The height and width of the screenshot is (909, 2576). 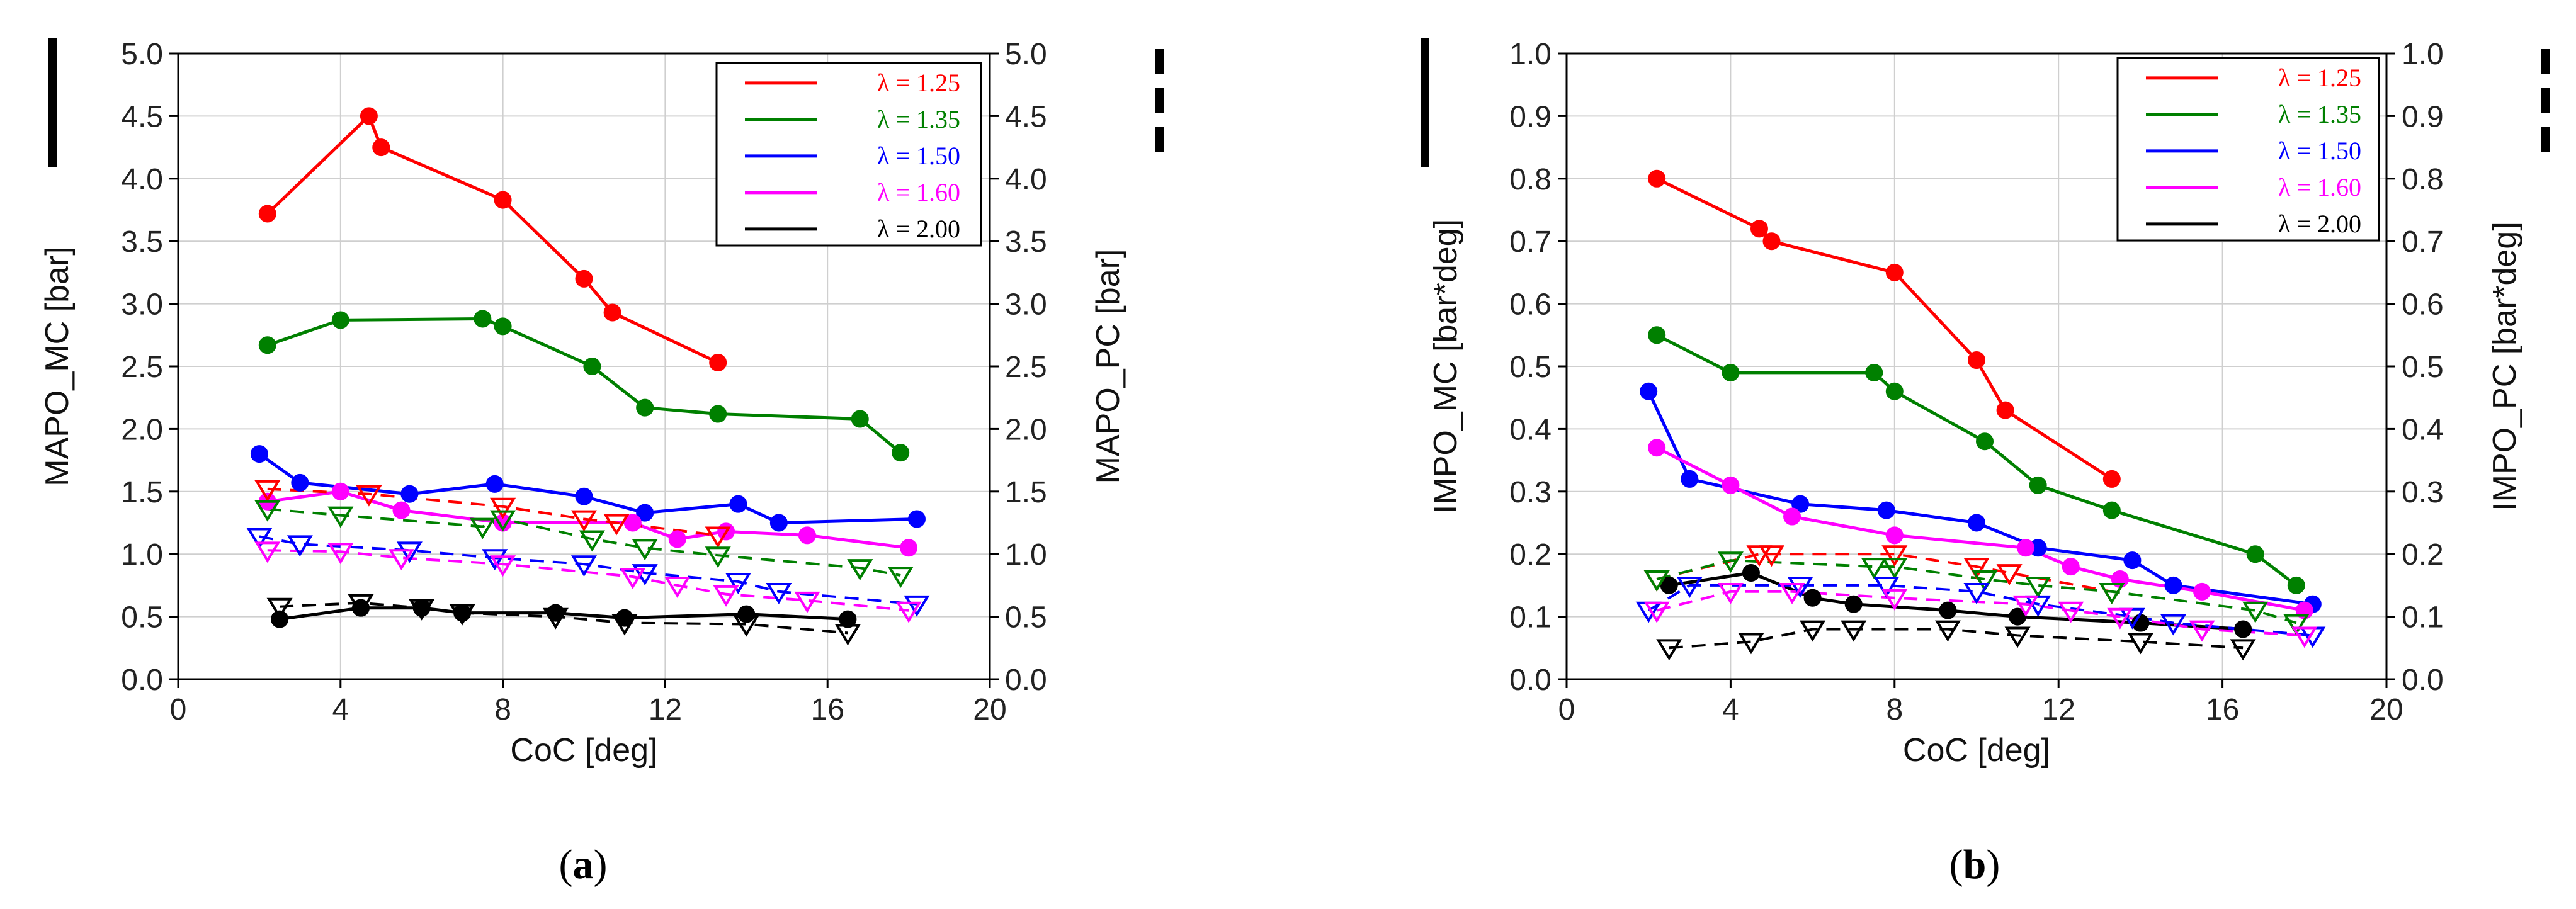 What do you see at coordinates (848, 155) in the screenshot?
I see `legend-box` at bounding box center [848, 155].